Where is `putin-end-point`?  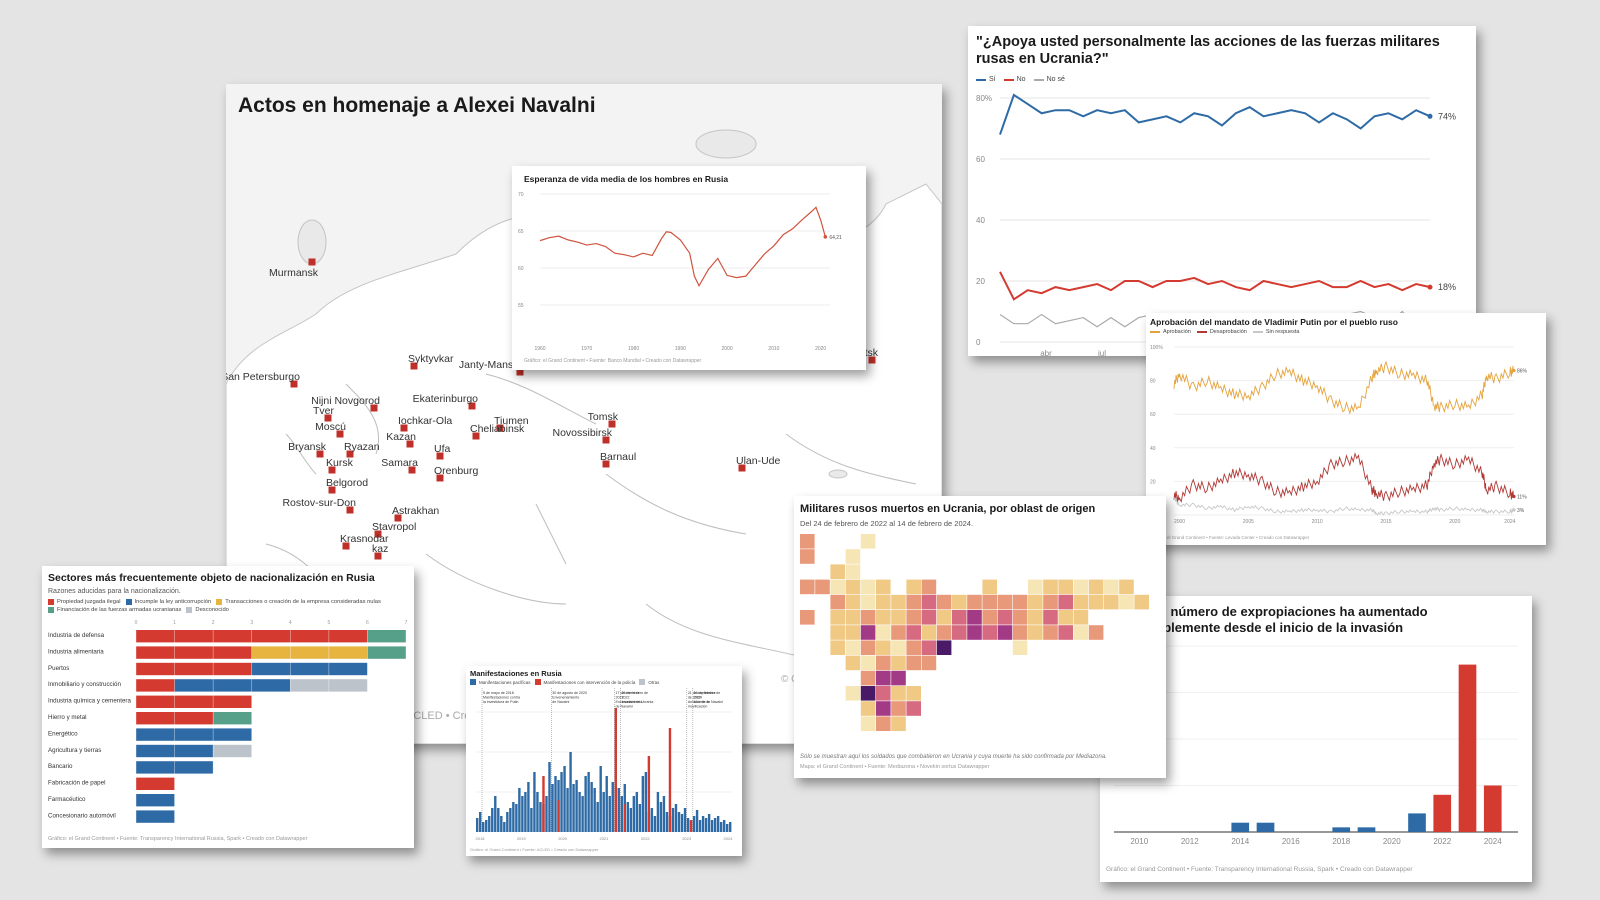 putin-end-point is located at coordinates (1514, 510).